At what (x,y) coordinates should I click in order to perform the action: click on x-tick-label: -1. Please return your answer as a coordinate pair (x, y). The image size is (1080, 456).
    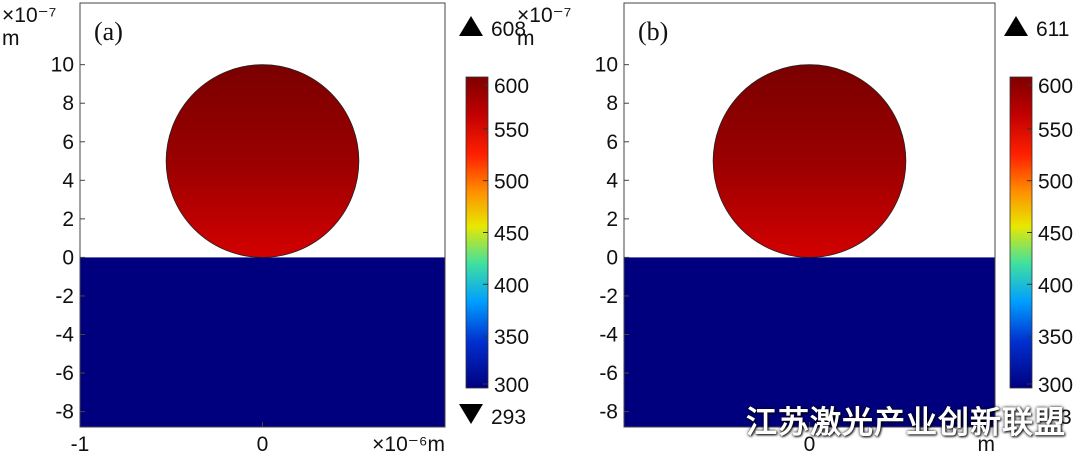
    Looking at the image, I should click on (80, 444).